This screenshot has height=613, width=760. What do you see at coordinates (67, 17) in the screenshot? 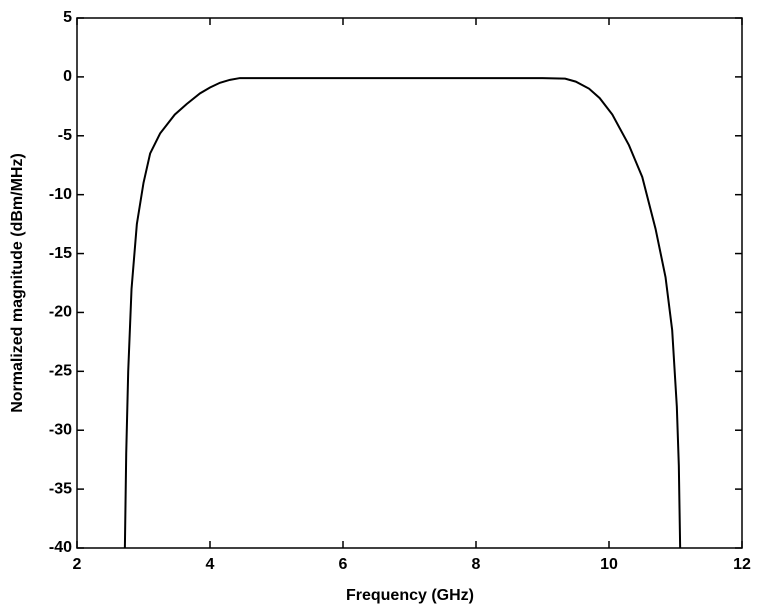
I see `y-tick-label: 5` at bounding box center [67, 17].